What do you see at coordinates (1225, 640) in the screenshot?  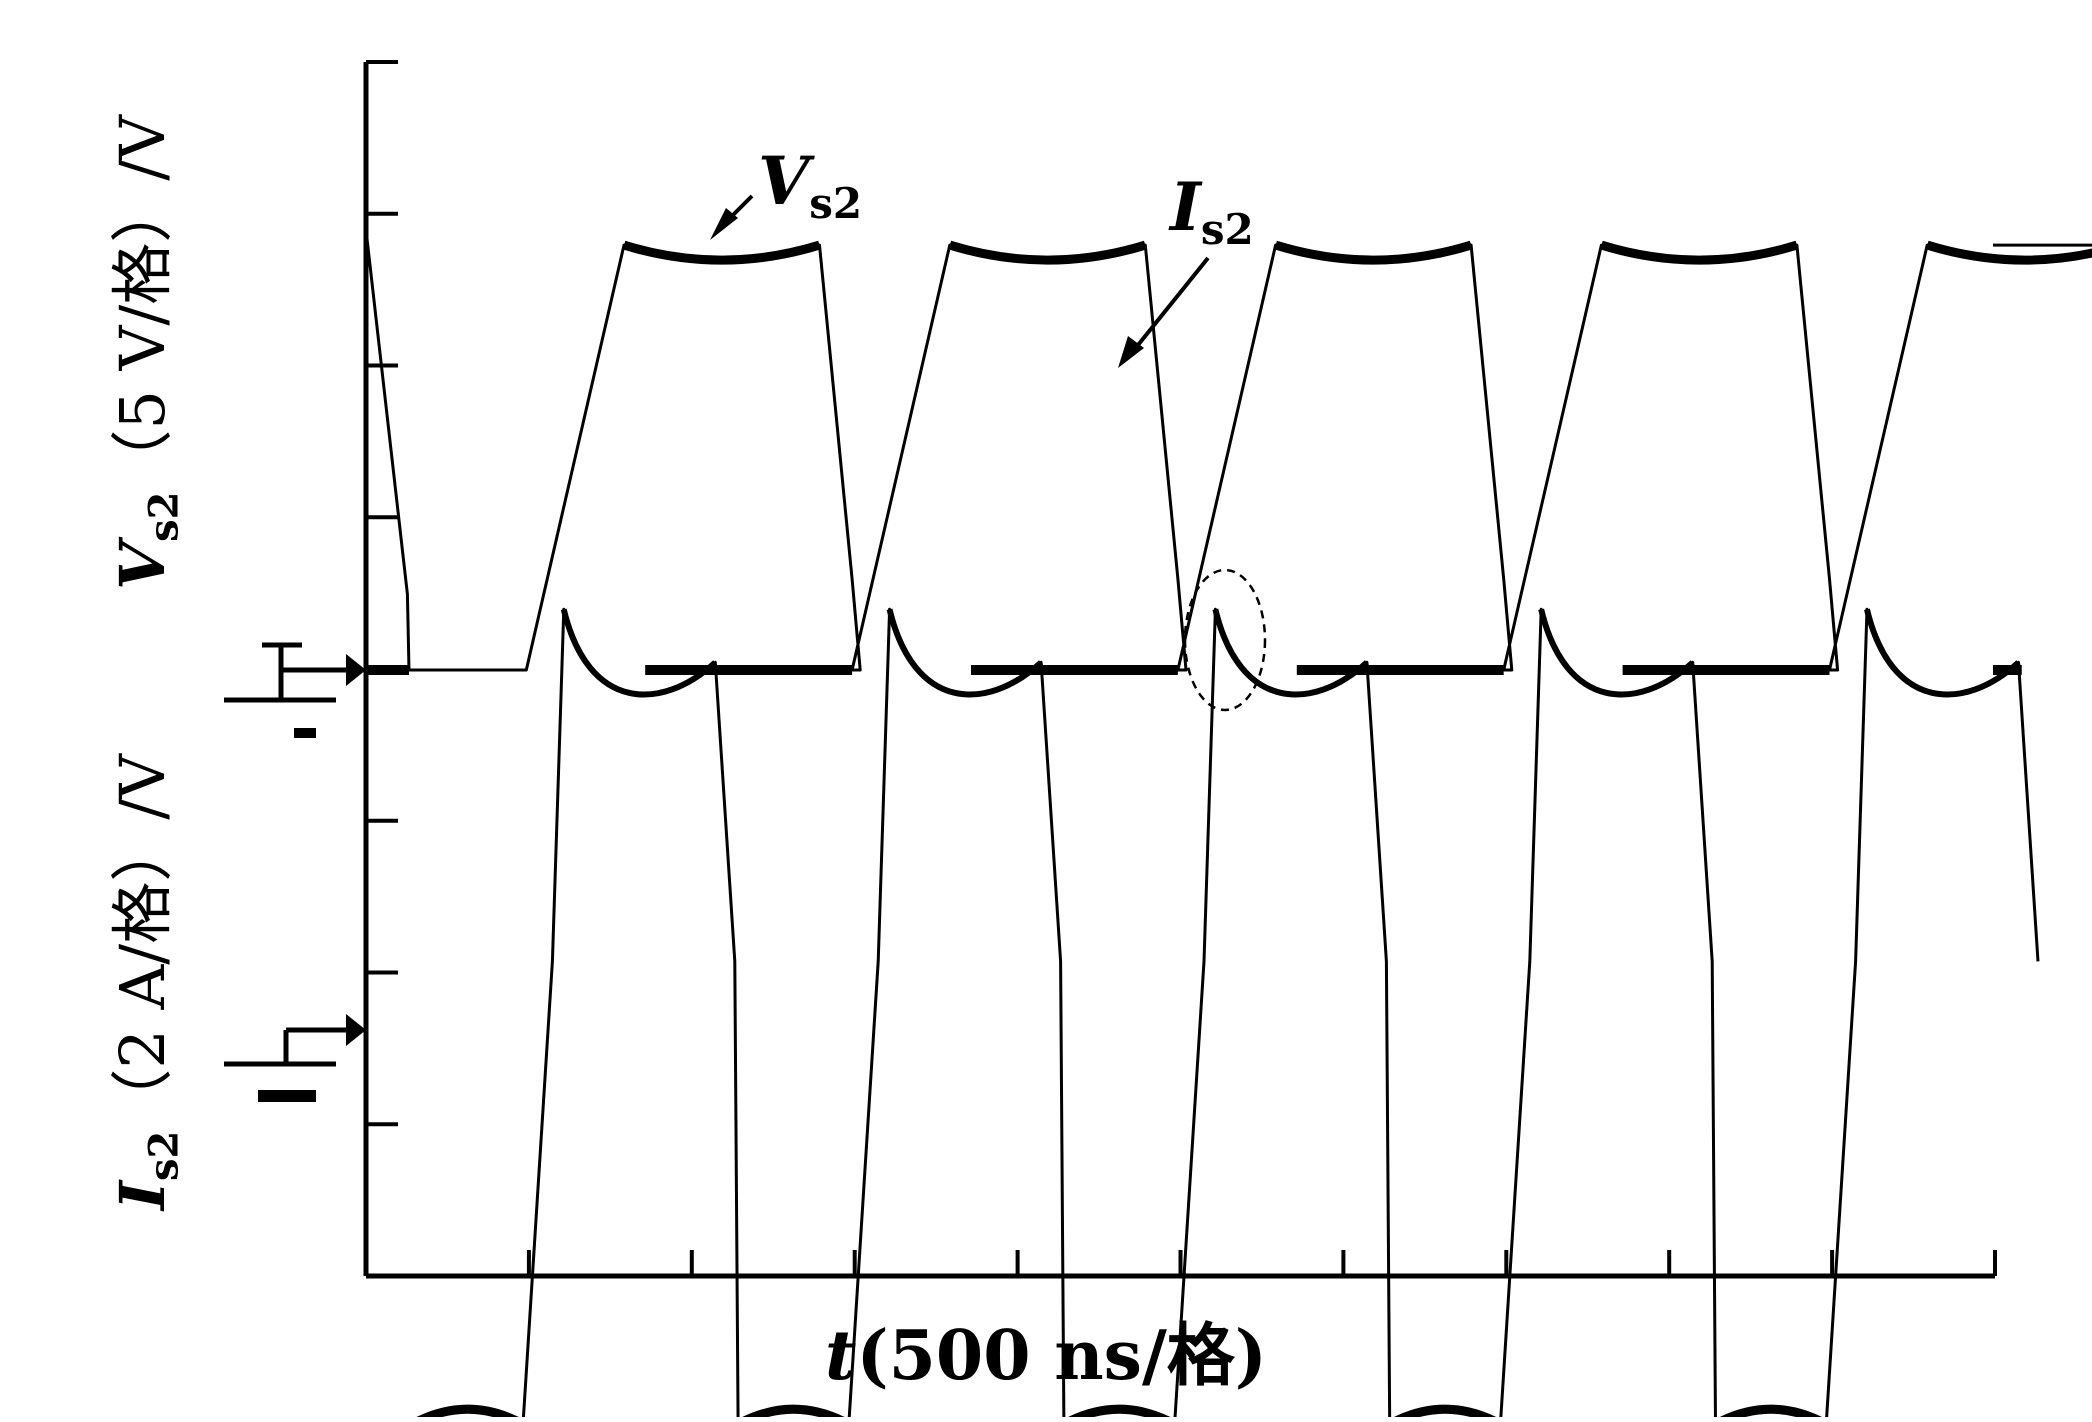 I see `zvs-annotation-ellipse` at bounding box center [1225, 640].